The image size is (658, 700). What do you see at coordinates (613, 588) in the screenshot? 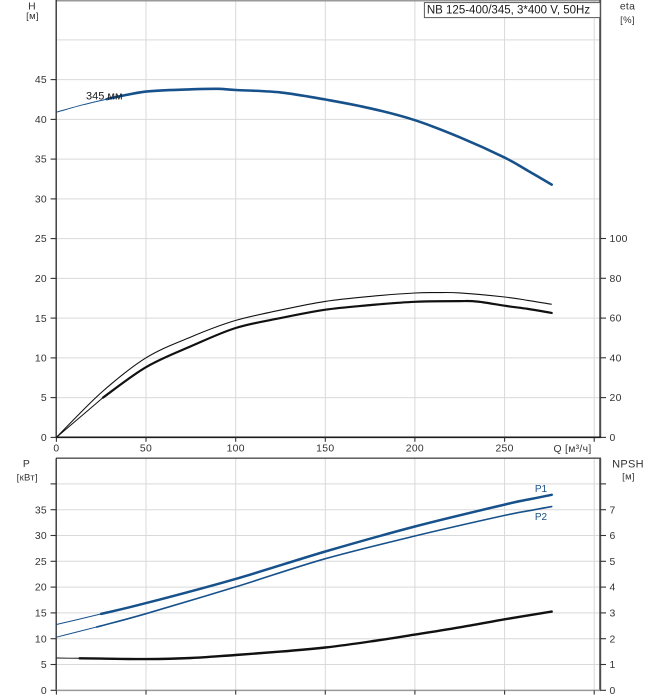
I see `svg-text: 4` at bounding box center [613, 588].